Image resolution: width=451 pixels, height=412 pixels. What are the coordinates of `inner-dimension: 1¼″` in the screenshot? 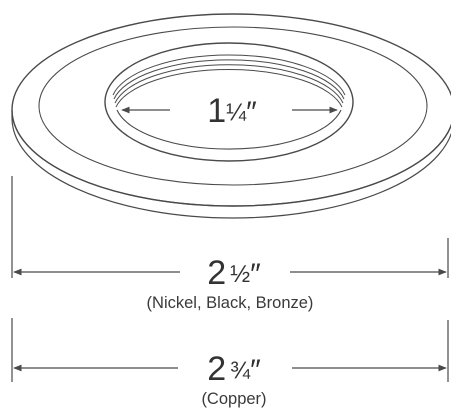 It's located at (229, 111).